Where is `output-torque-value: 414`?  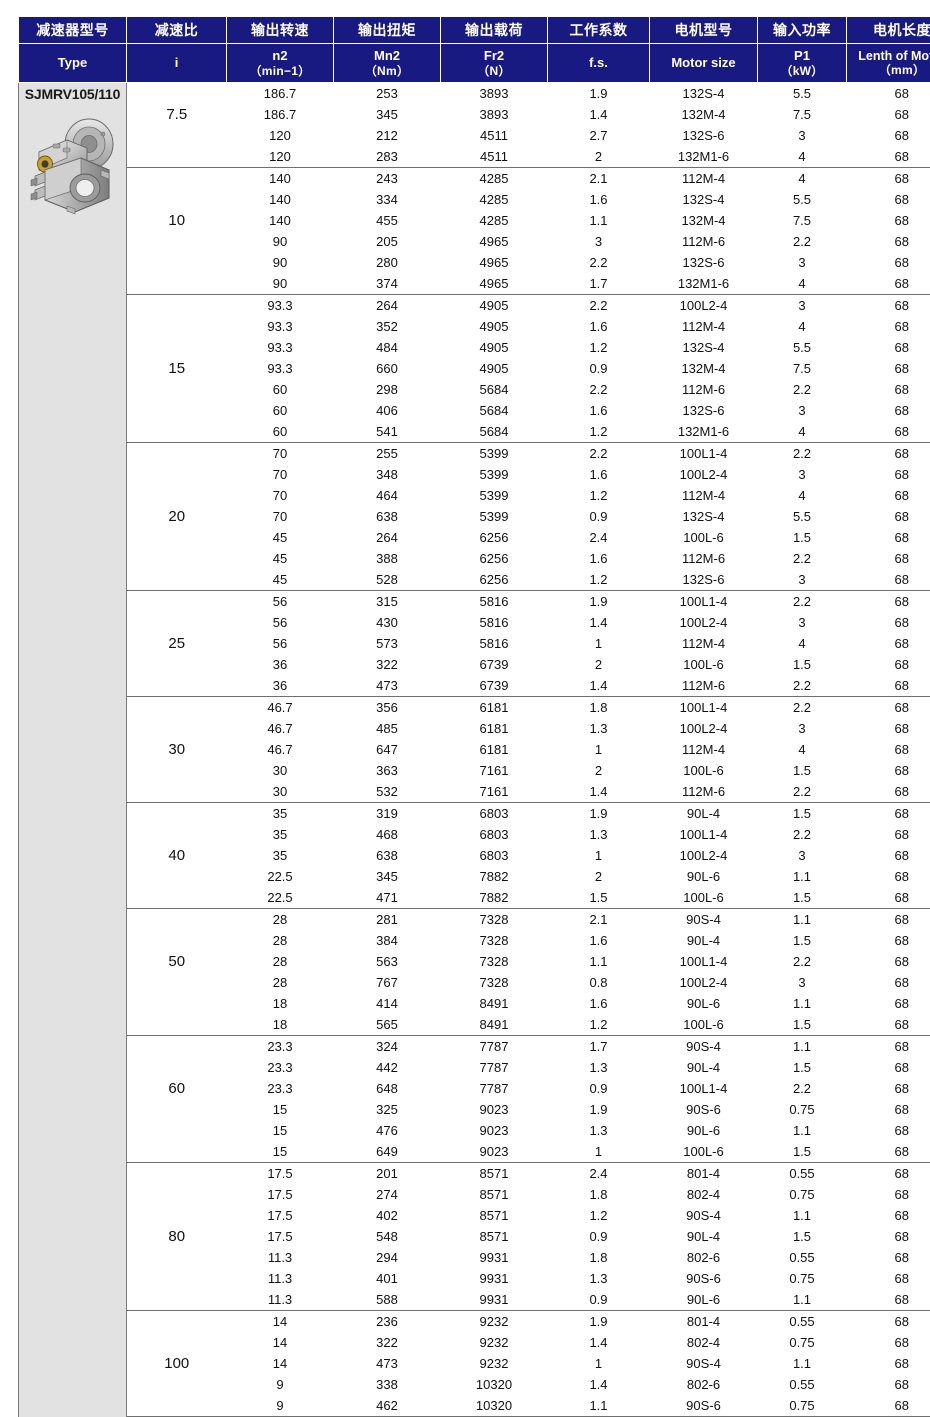
output-torque-value: 414 is located at coordinates (387, 1003).